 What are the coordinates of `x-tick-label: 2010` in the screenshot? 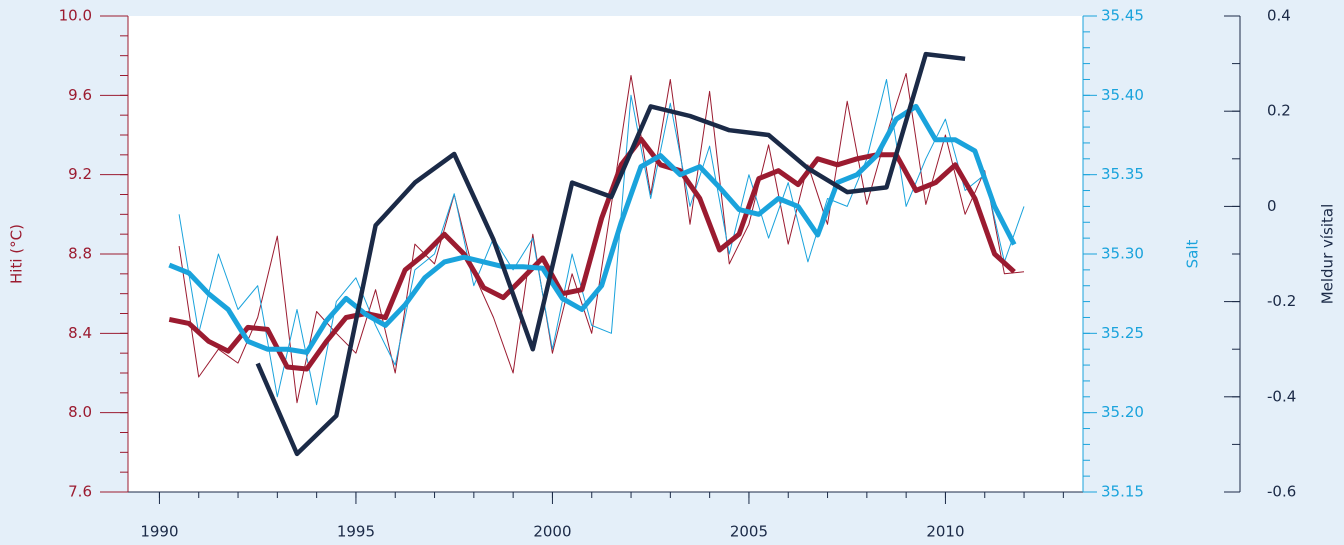 It's located at (945, 532).